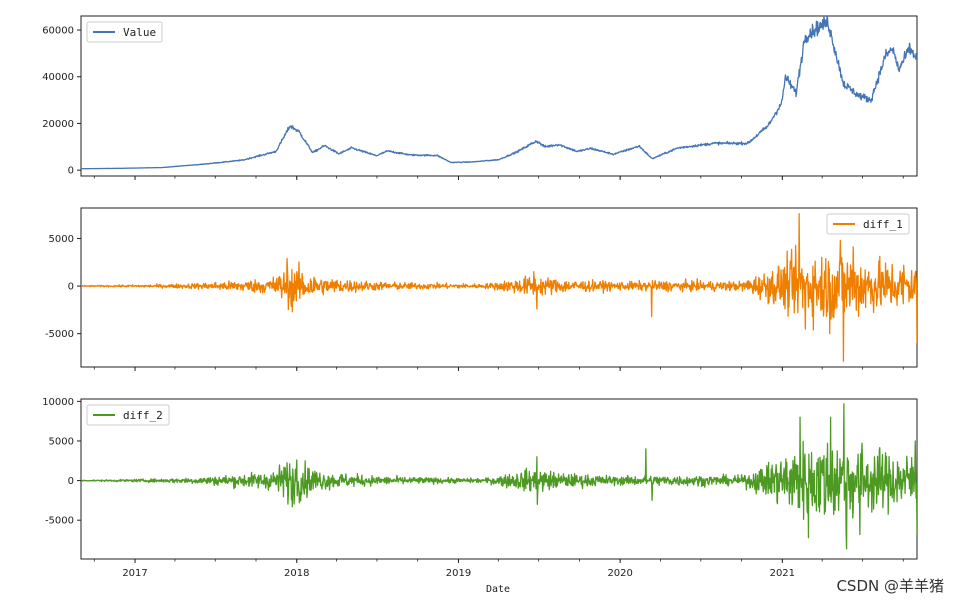  What do you see at coordinates (883, 224) in the screenshot?
I see `legend-label: diff_1` at bounding box center [883, 224].